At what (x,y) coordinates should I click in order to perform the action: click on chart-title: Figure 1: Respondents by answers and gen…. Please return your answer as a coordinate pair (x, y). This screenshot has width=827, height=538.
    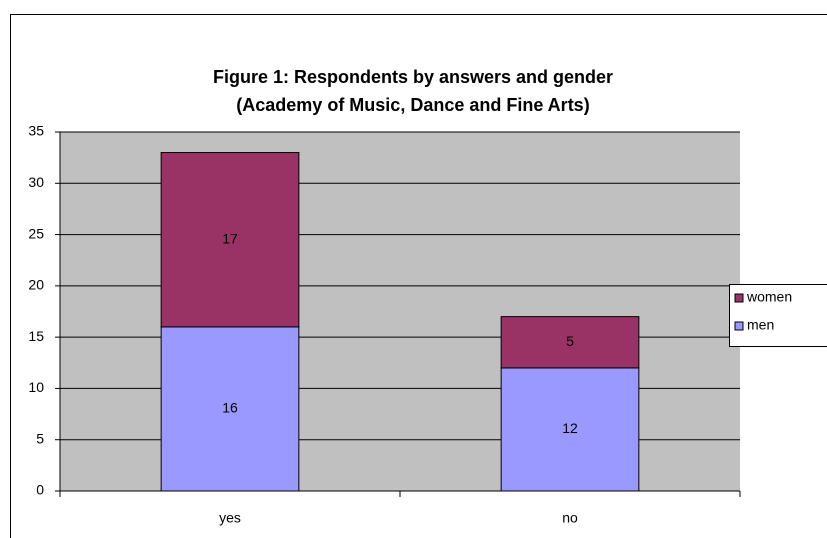
    Looking at the image, I should click on (413, 77).